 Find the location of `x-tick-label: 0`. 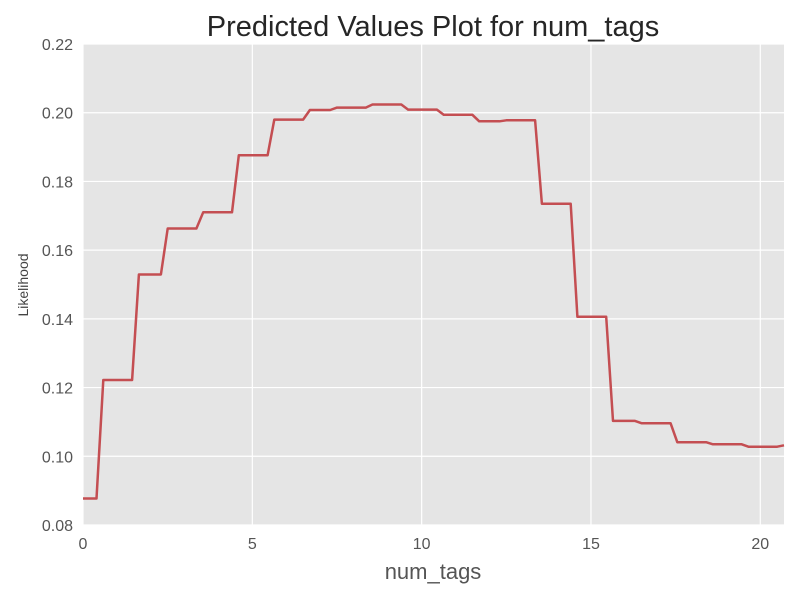

x-tick-label: 0 is located at coordinates (83, 544).